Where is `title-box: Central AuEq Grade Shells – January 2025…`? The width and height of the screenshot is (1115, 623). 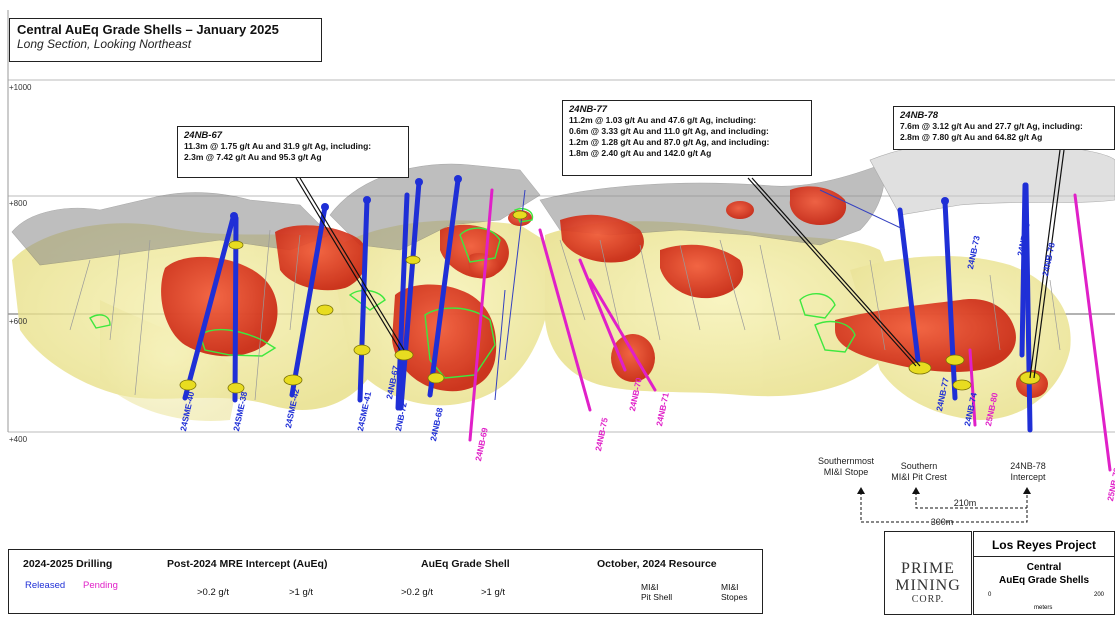
title-box: Central AuEq Grade Shells – January 2025… is located at coordinates (165, 40).